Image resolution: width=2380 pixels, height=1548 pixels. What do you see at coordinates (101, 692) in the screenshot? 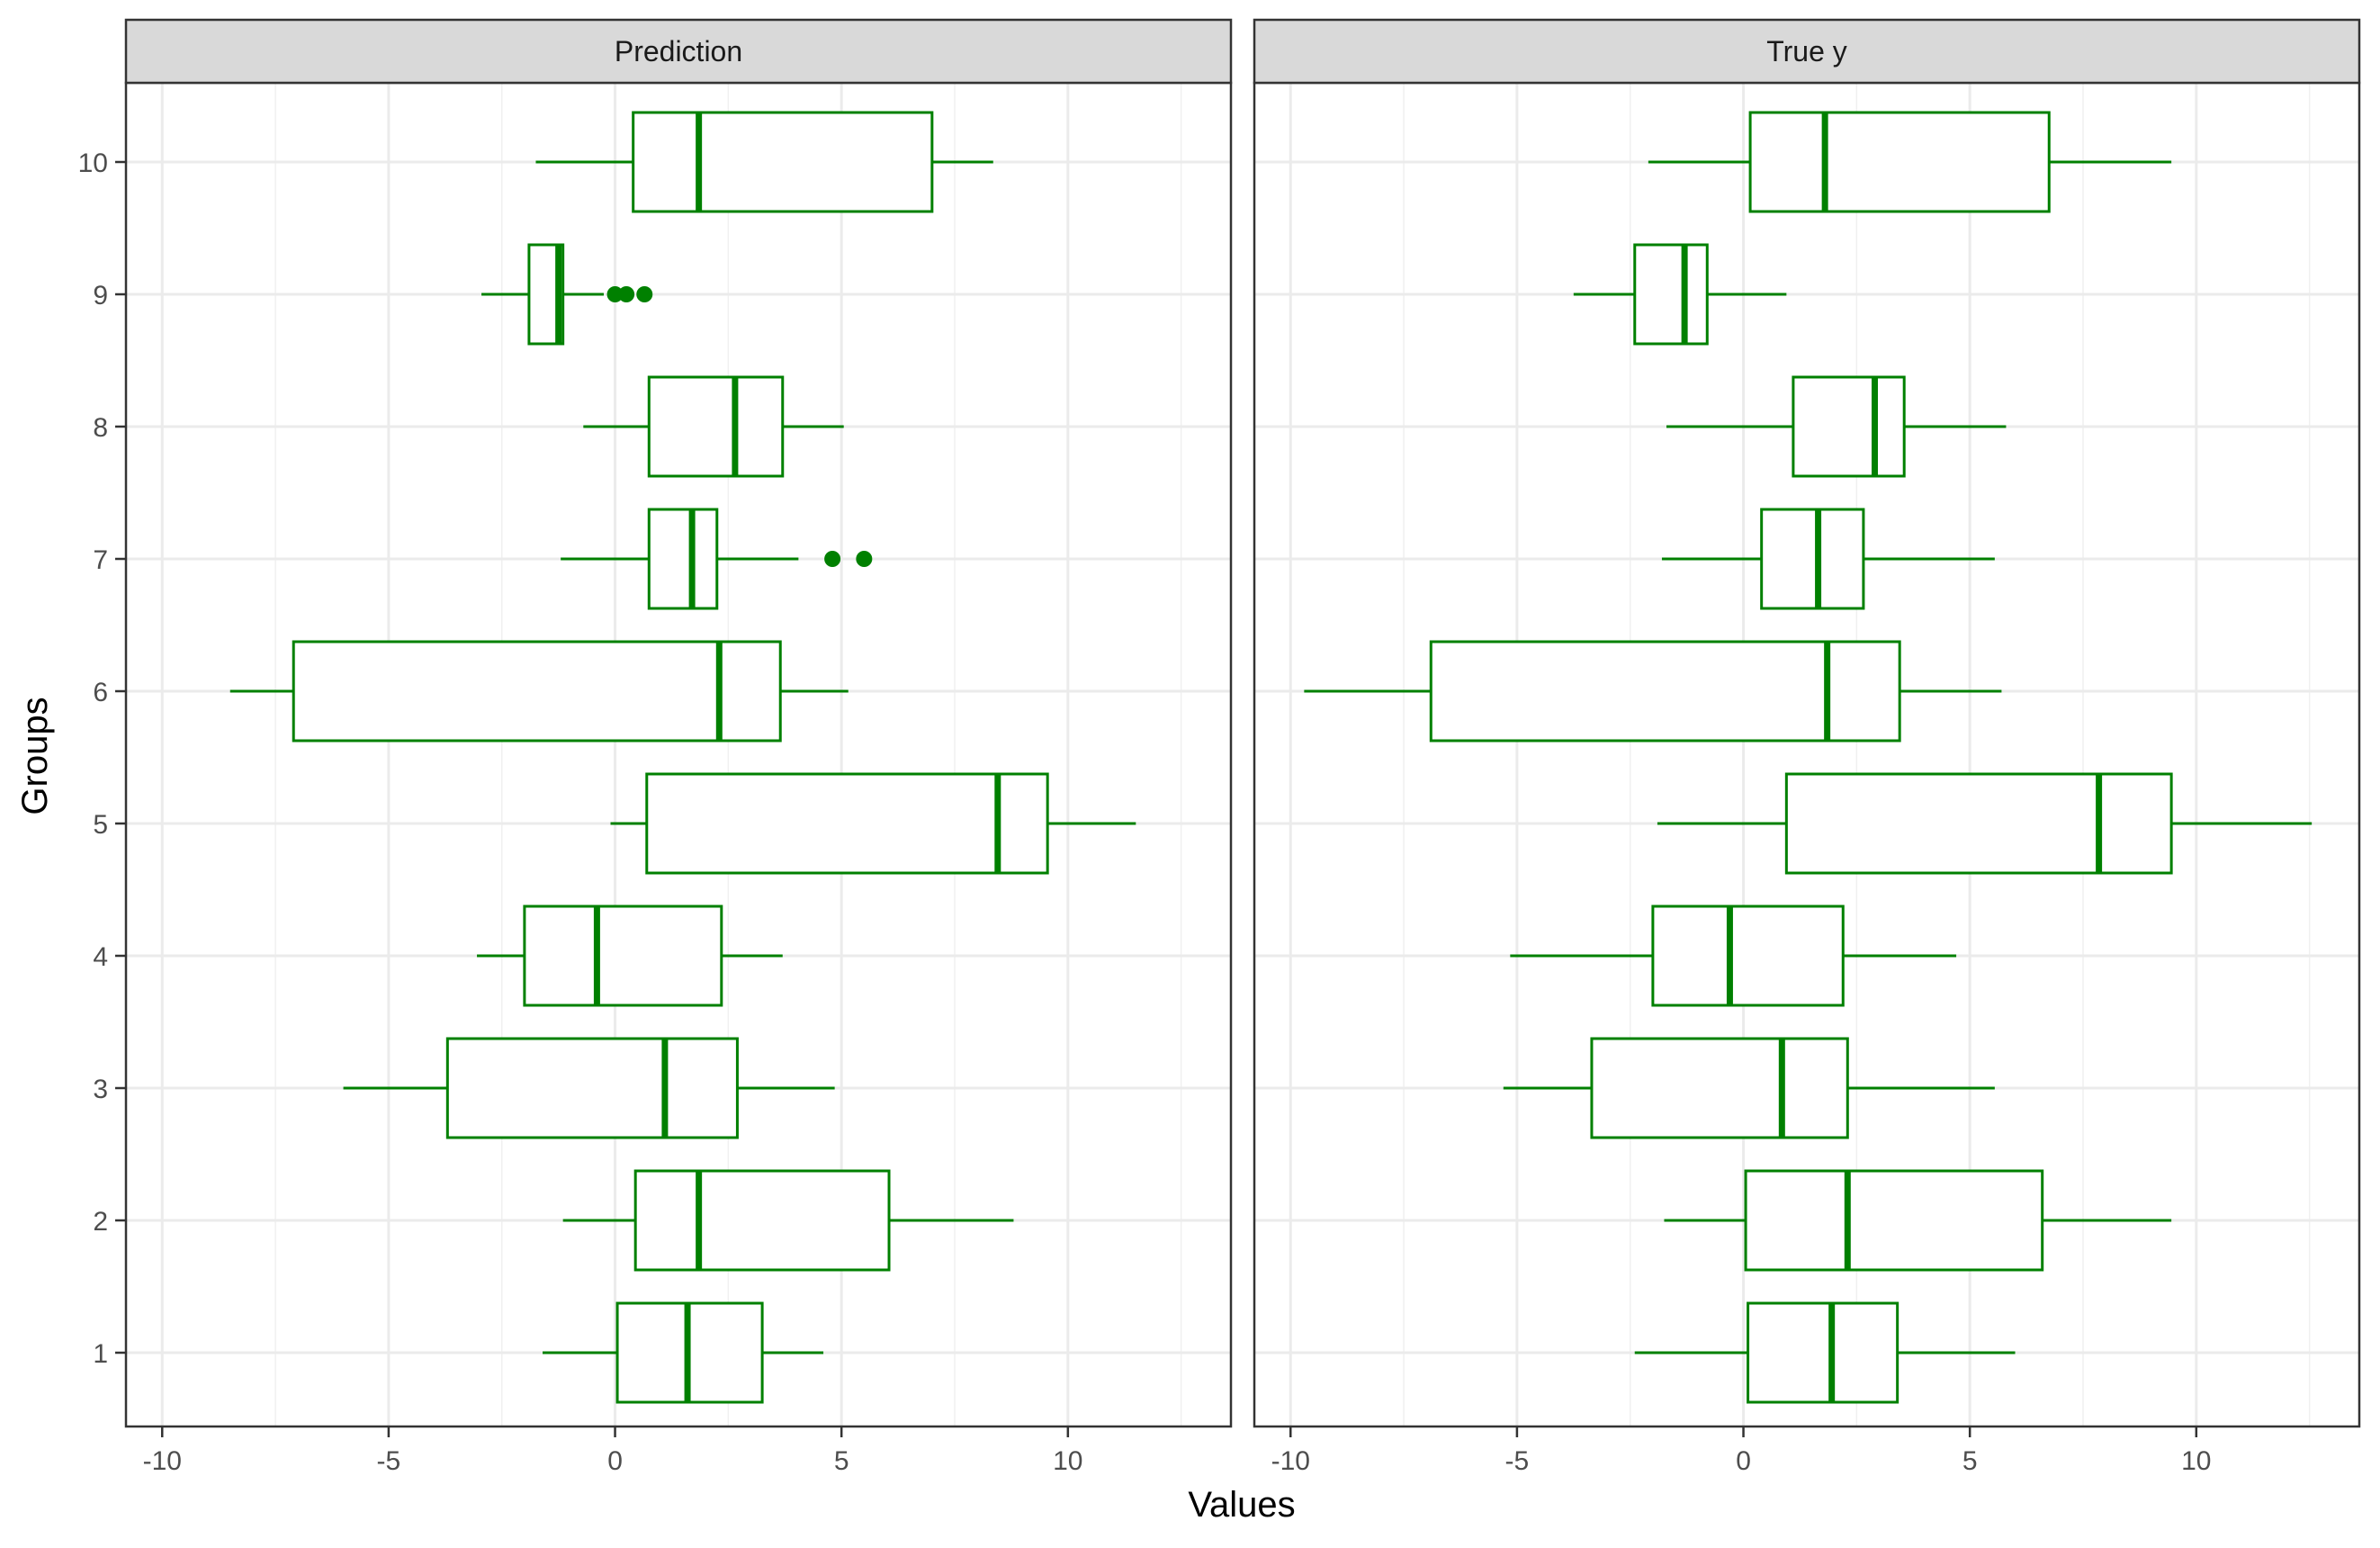
I see `y-tick-label: 6` at bounding box center [101, 692].